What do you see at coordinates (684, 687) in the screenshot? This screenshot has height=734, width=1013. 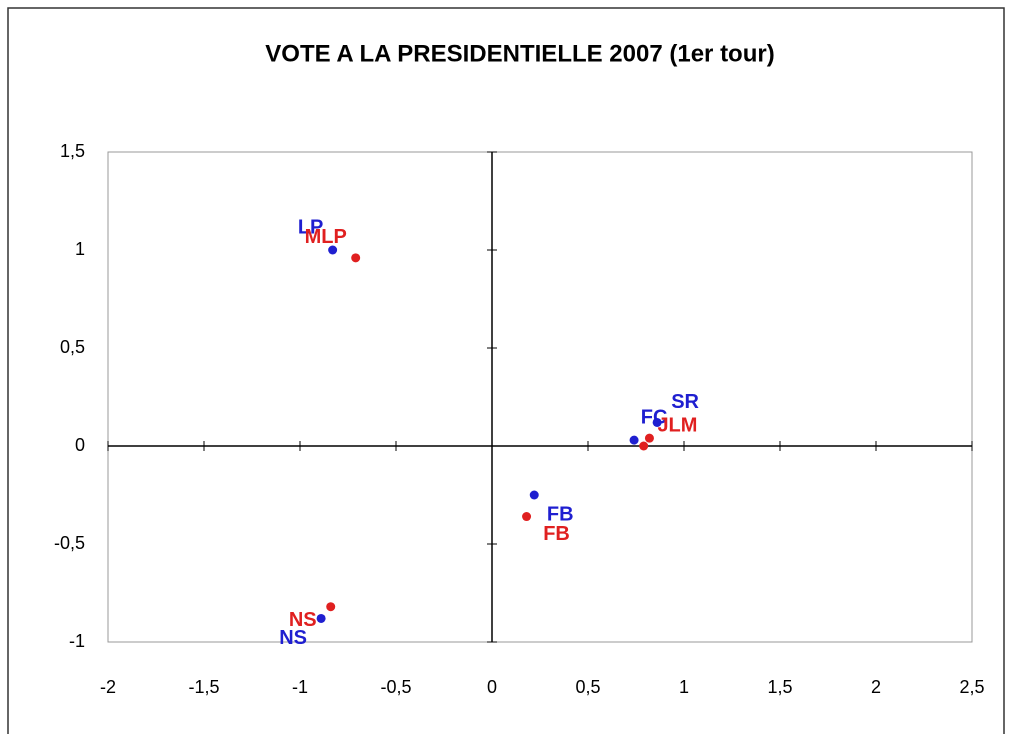 I see `x-tick-label: 1` at bounding box center [684, 687].